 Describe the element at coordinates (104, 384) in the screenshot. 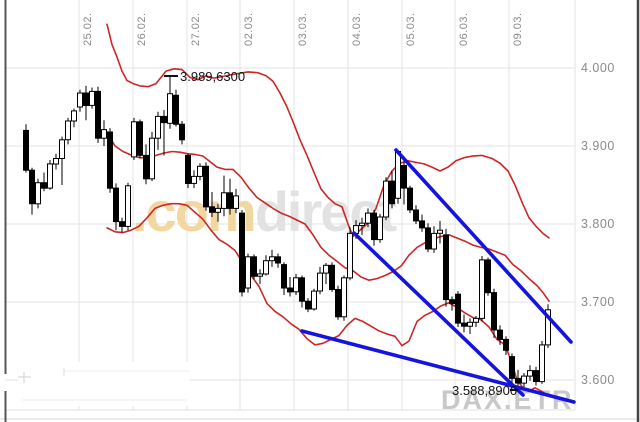

I see `render-artifact-box` at that location.